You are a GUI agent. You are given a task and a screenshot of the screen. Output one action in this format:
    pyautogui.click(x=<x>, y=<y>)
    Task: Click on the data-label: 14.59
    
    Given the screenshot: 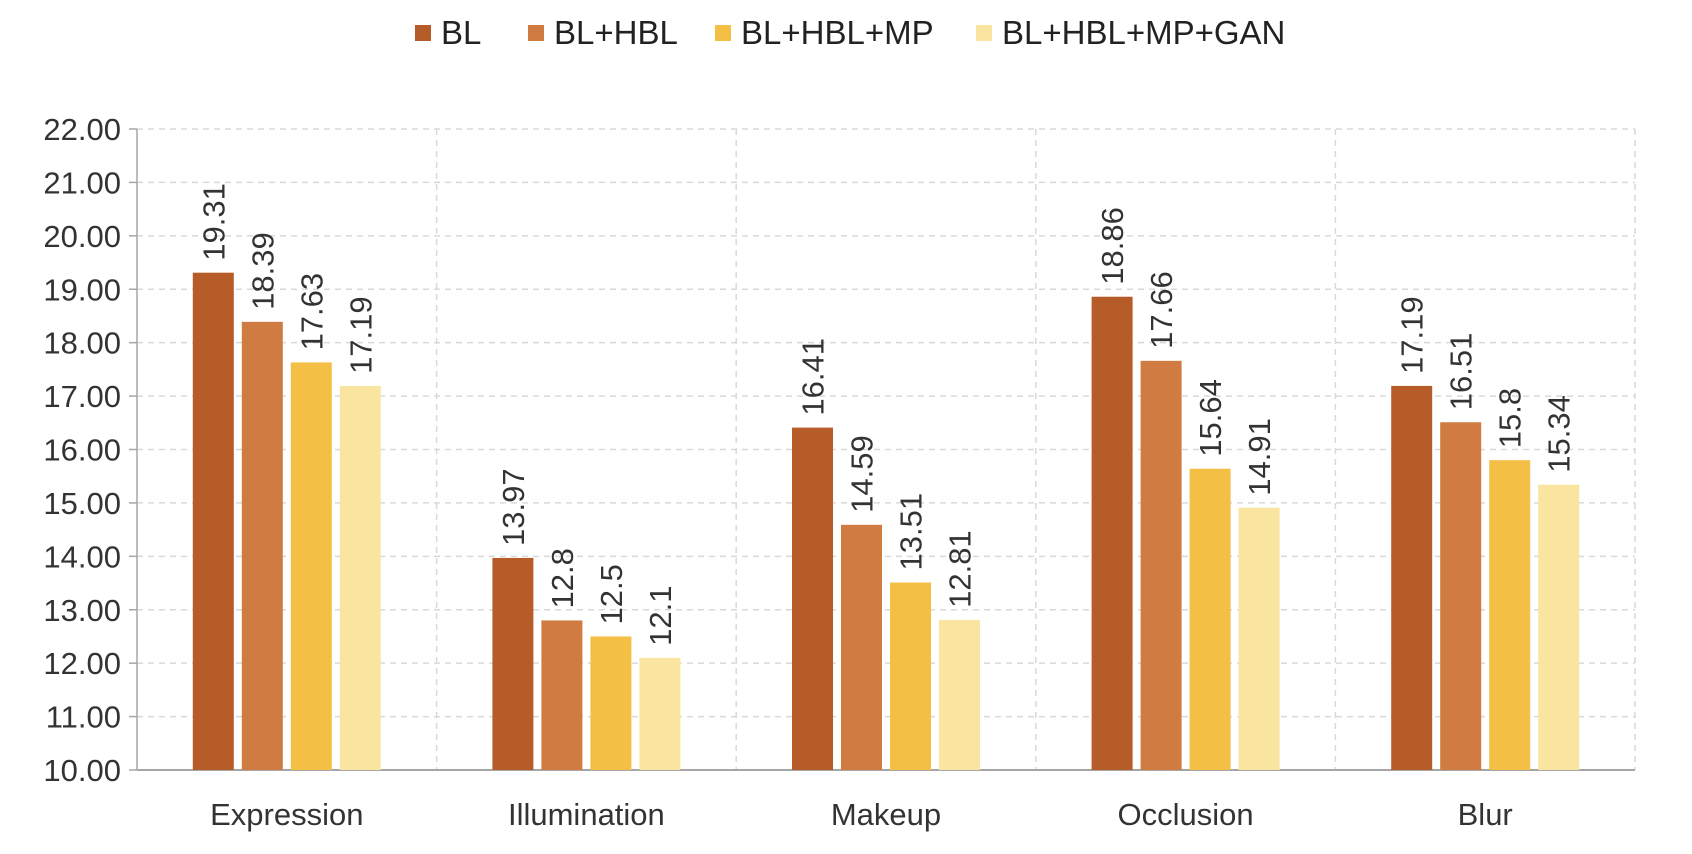 What is the action you would take?
    pyautogui.click(x=862, y=474)
    